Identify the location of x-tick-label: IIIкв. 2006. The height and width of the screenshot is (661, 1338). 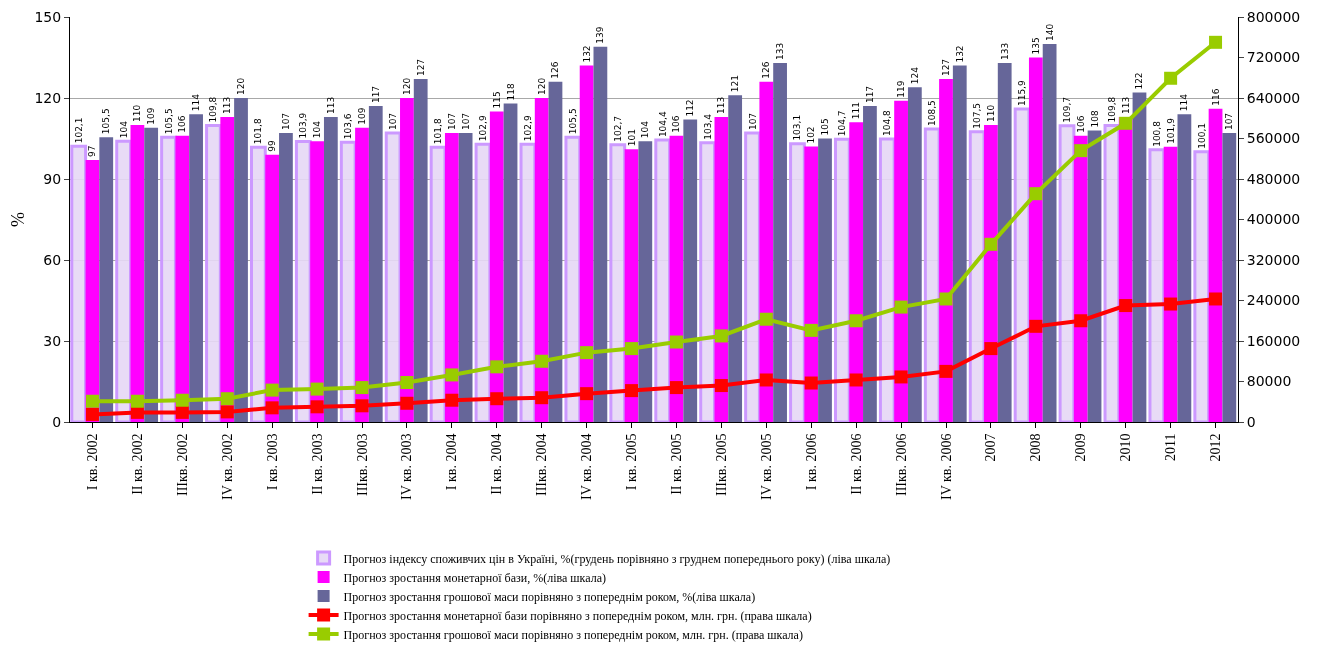
(901, 465).